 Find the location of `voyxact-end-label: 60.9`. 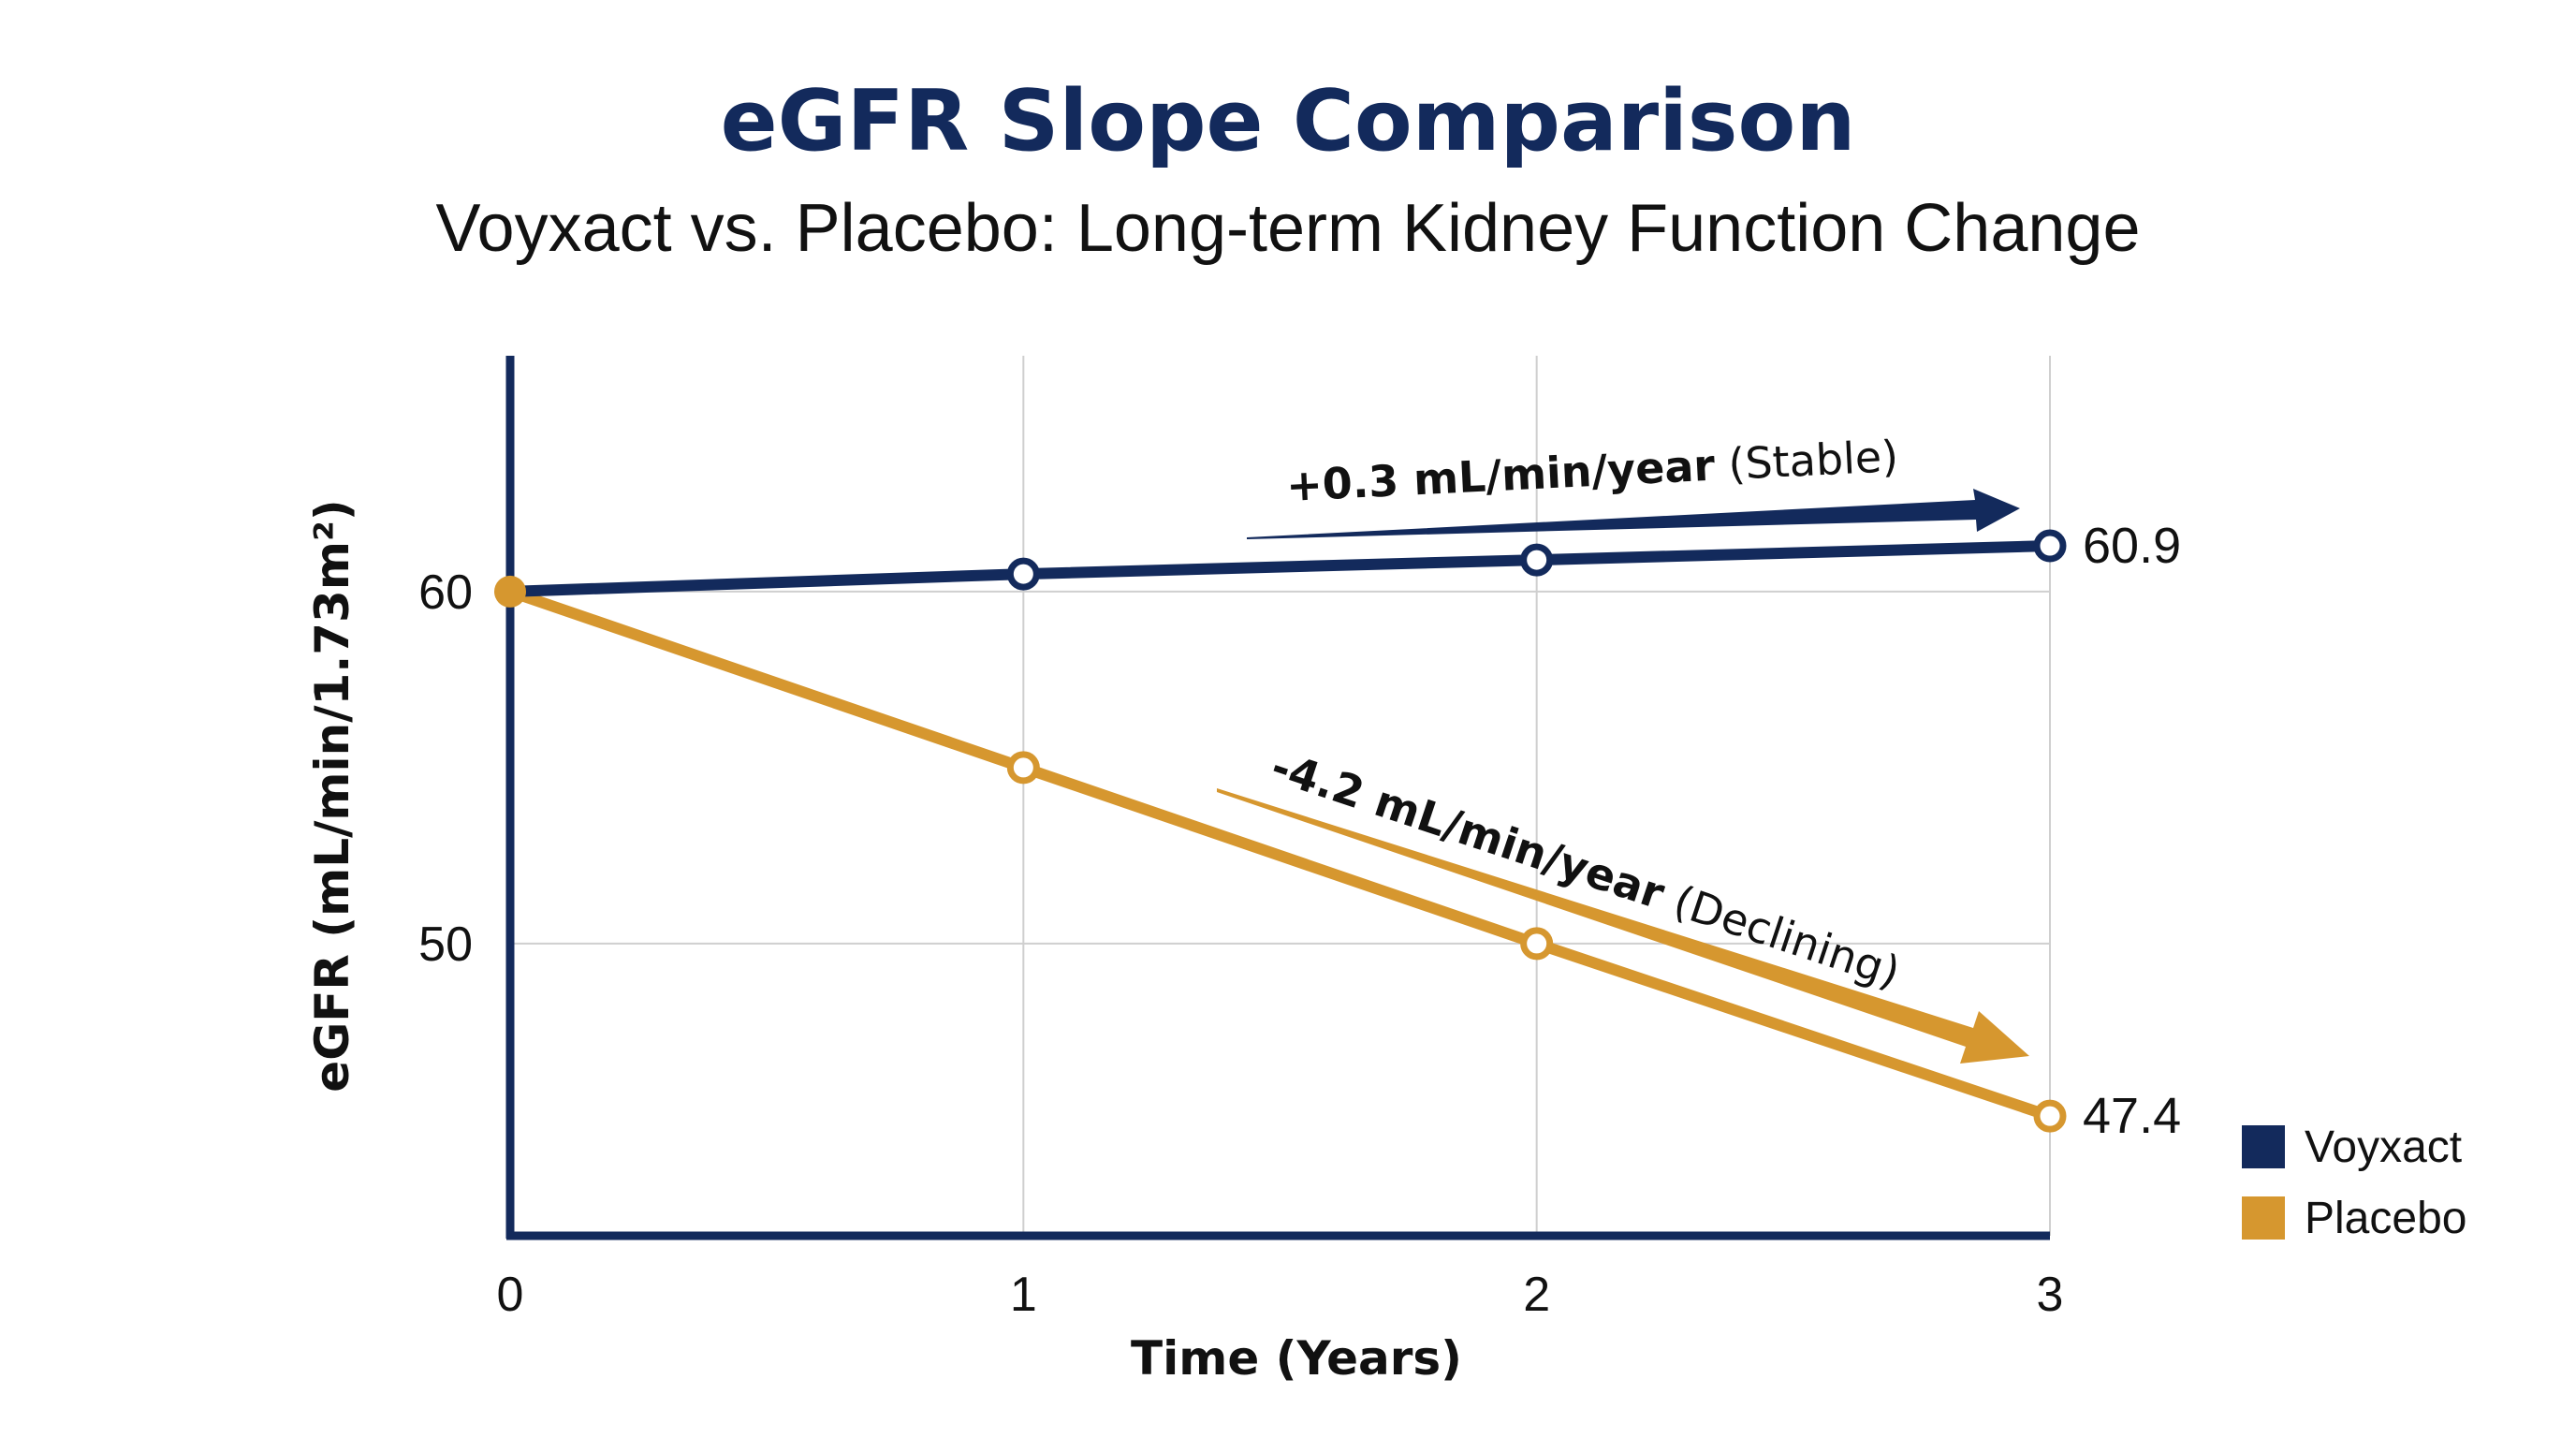

voyxact-end-label: 60.9 is located at coordinates (2132, 546).